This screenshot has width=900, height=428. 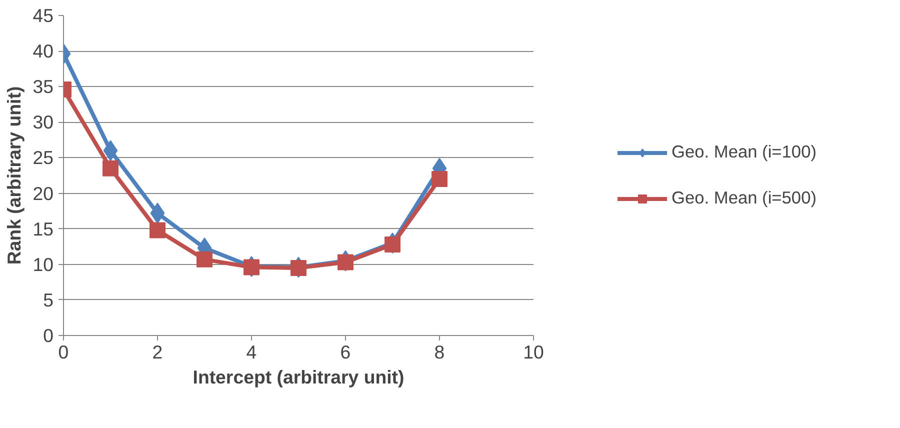 I want to click on x-tick-label: 4, so click(x=251, y=352).